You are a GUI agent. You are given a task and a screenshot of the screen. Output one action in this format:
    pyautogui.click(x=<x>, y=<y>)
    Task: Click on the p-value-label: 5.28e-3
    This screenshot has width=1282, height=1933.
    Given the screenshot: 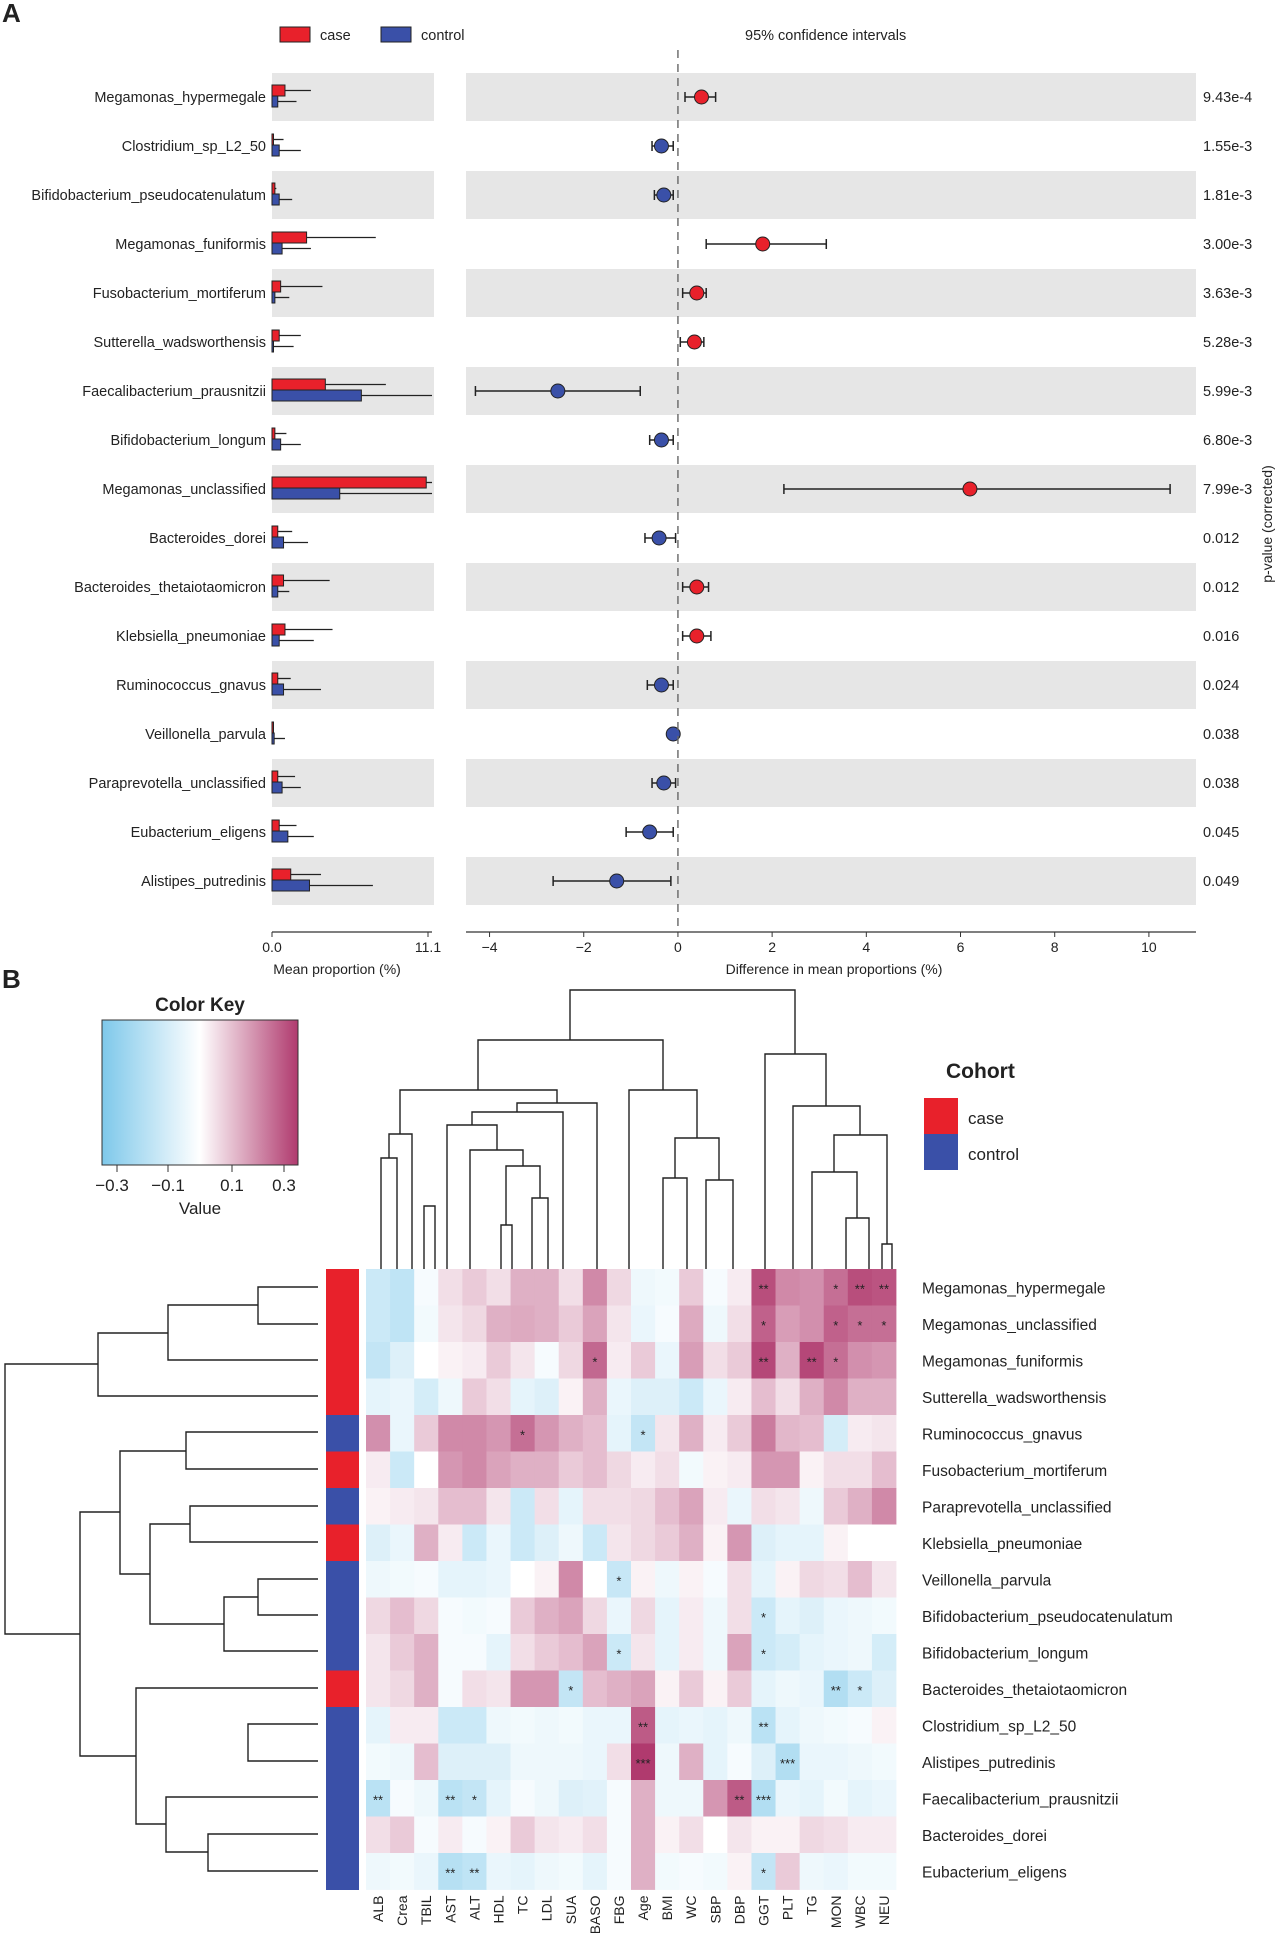 What is the action you would take?
    pyautogui.click(x=1227, y=343)
    